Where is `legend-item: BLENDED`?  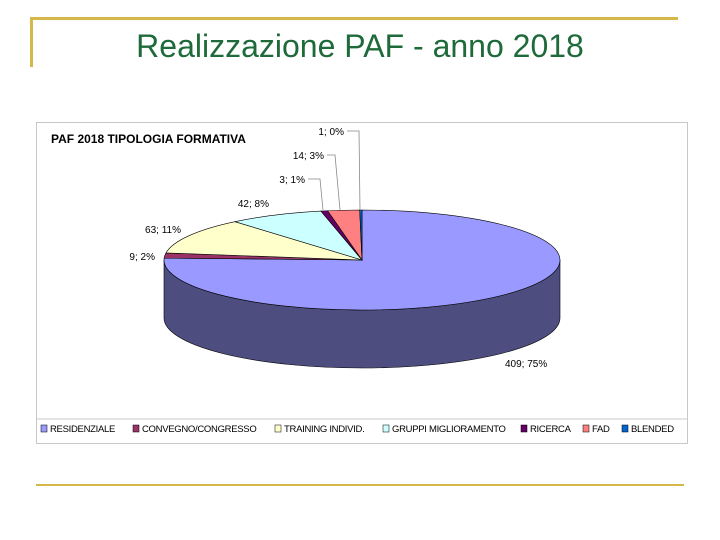
legend-item: BLENDED is located at coordinates (648, 429).